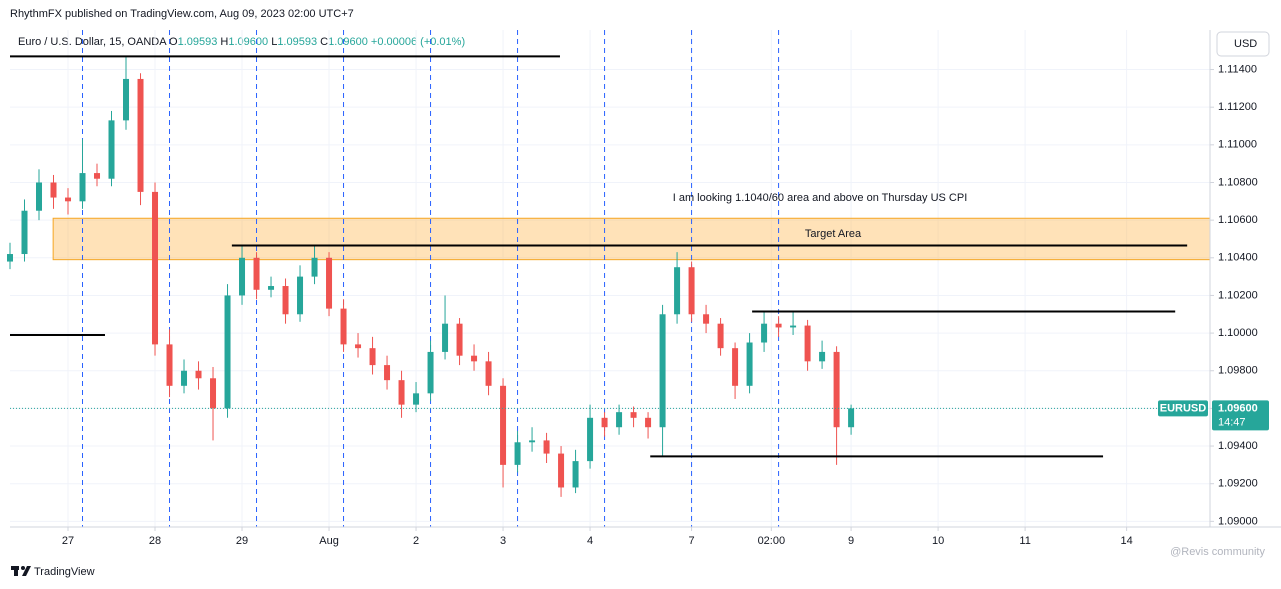 This screenshot has height=589, width=1281. I want to click on currency: USD, so click(1245, 44).